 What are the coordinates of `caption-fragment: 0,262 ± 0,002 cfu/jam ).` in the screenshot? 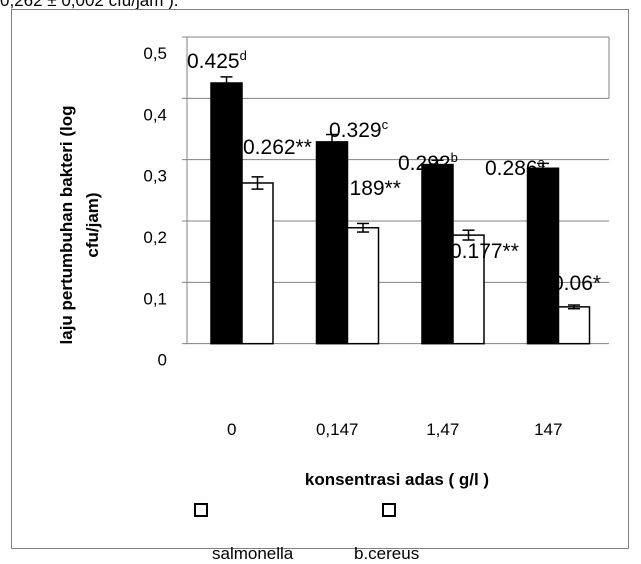 It's located at (89, 5).